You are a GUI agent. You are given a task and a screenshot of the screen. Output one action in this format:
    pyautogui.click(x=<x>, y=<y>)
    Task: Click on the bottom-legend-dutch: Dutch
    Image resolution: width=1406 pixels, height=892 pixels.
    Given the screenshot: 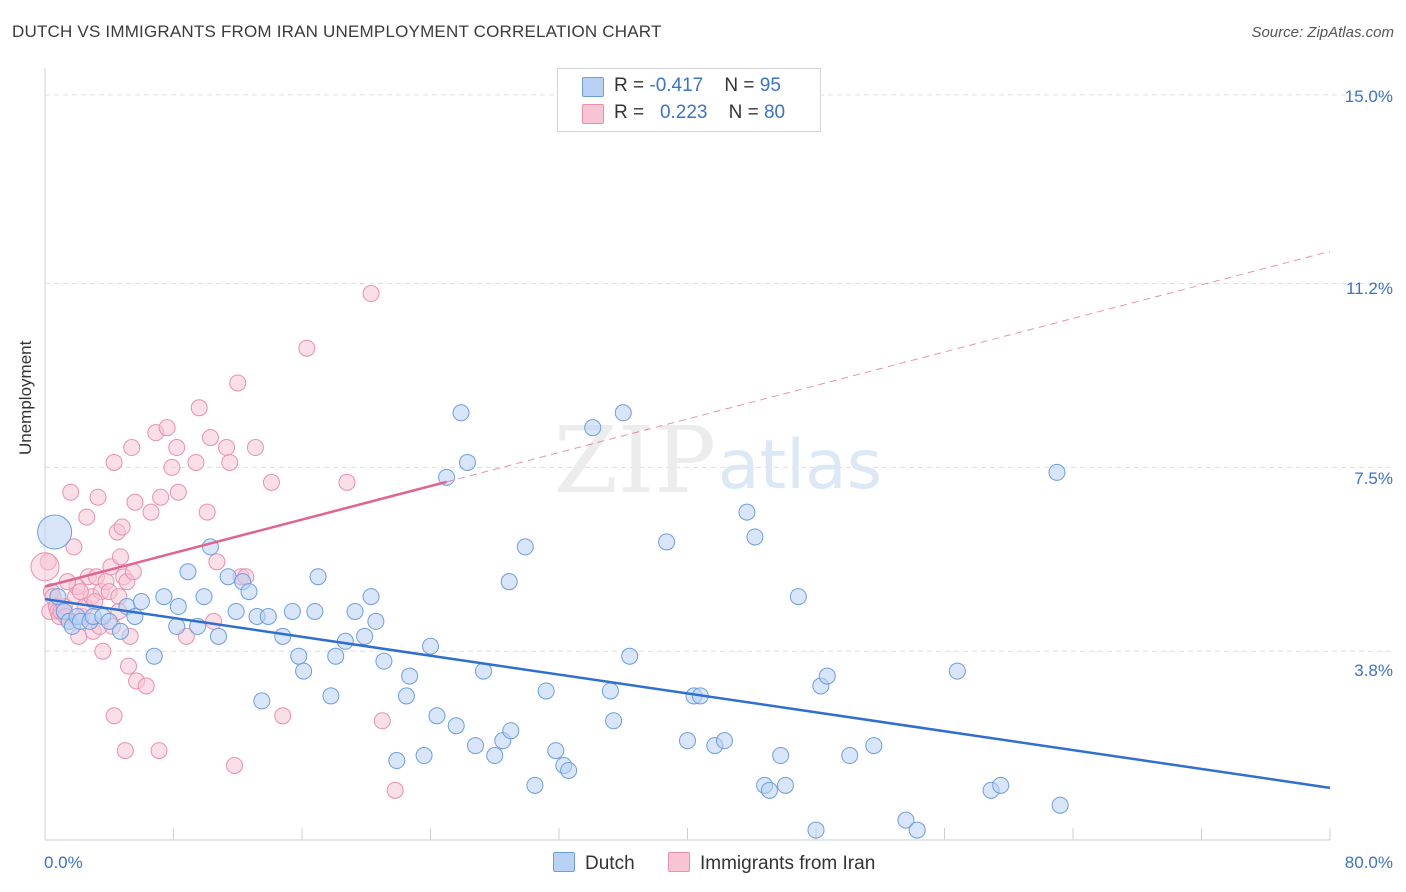 What is the action you would take?
    pyautogui.click(x=594, y=863)
    